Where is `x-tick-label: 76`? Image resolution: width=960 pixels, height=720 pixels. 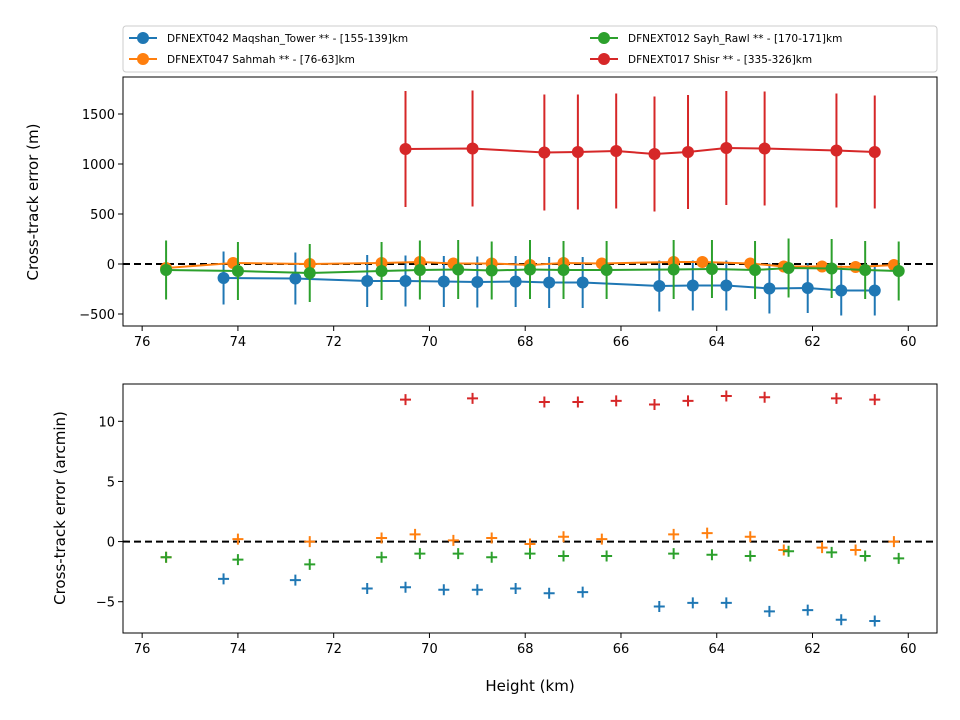
x-tick-label: 76 is located at coordinates (142, 649).